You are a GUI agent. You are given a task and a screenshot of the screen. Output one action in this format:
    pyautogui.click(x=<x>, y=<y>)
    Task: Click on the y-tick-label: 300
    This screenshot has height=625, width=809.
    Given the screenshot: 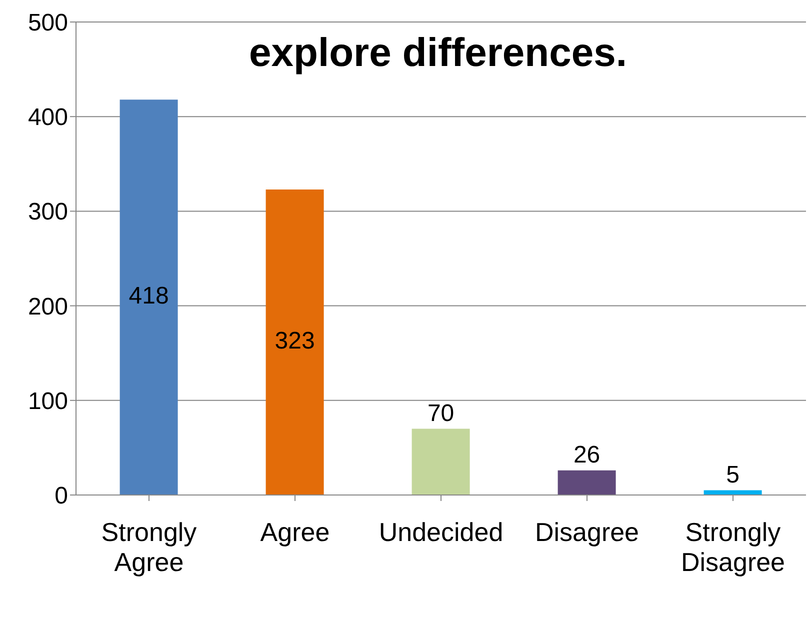 What is the action you would take?
    pyautogui.click(x=48, y=212)
    